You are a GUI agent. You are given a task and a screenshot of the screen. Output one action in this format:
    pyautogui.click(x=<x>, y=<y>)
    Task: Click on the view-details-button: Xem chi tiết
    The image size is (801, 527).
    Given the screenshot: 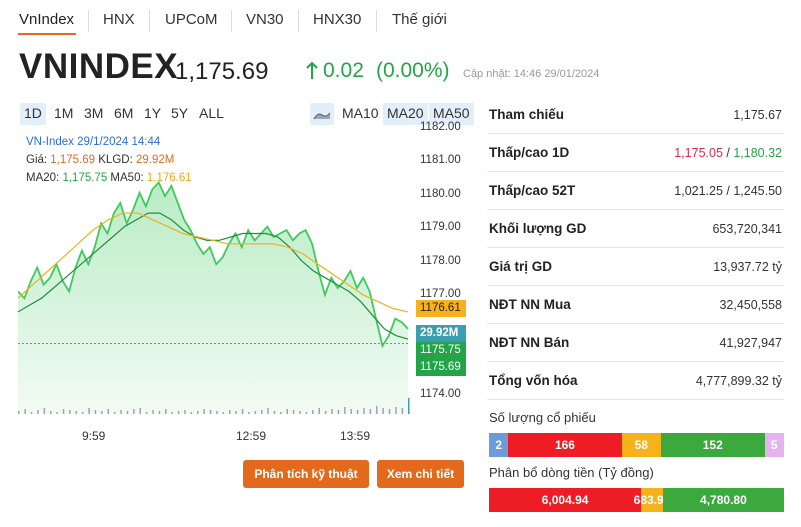 What is the action you would take?
    pyautogui.click(x=420, y=474)
    